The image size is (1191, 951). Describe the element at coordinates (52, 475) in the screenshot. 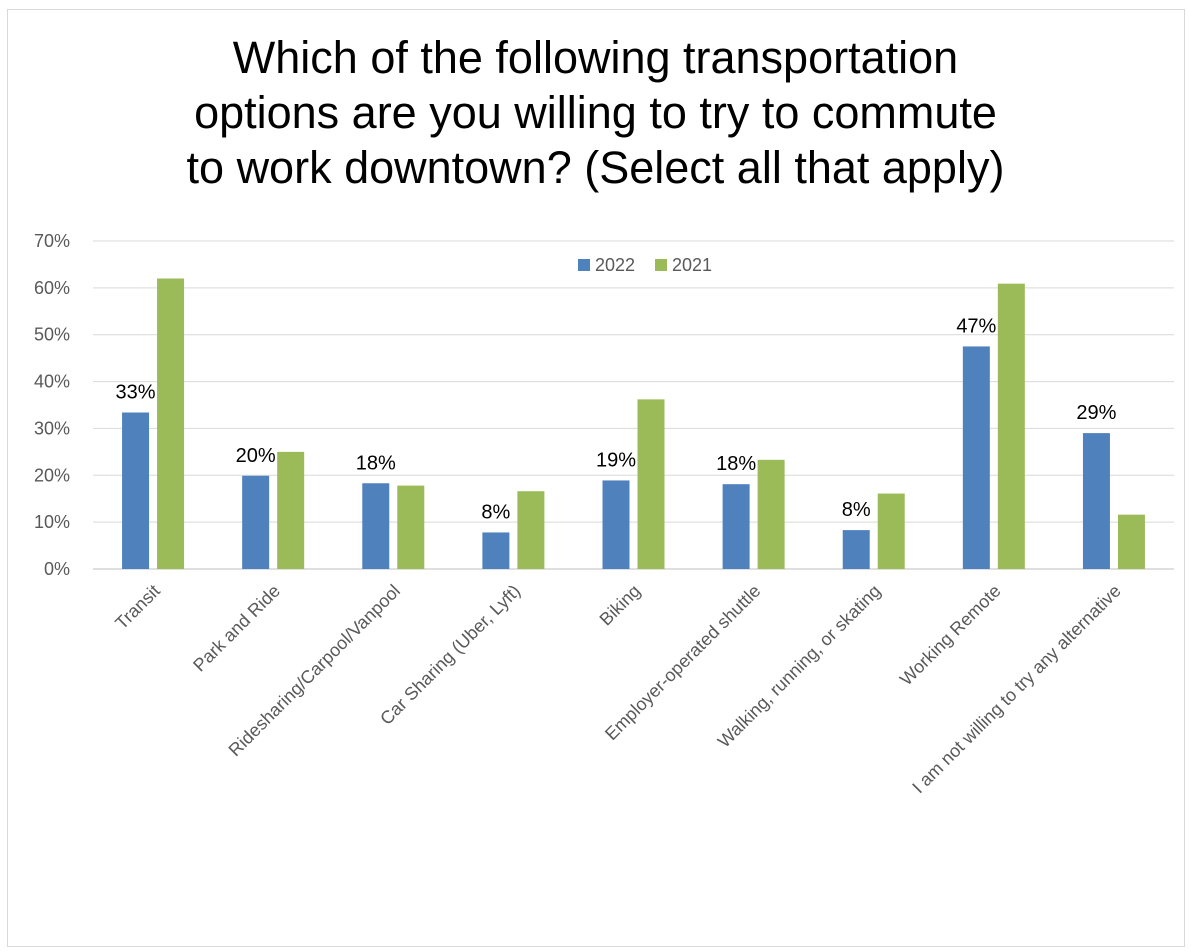

I see `y-tick-label: 20%` at that location.